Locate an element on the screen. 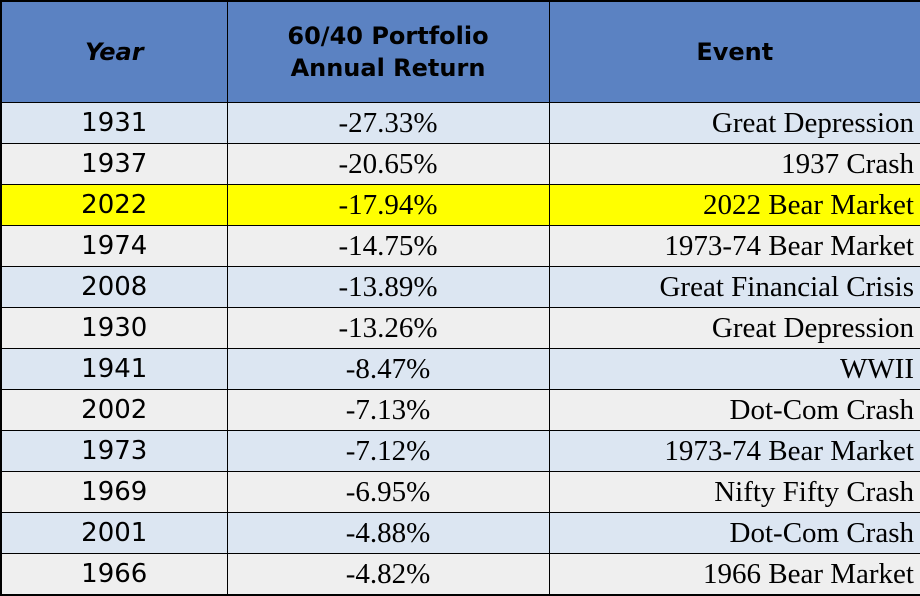 The image size is (920, 596). return-cell: -8.47% is located at coordinates (388, 369).